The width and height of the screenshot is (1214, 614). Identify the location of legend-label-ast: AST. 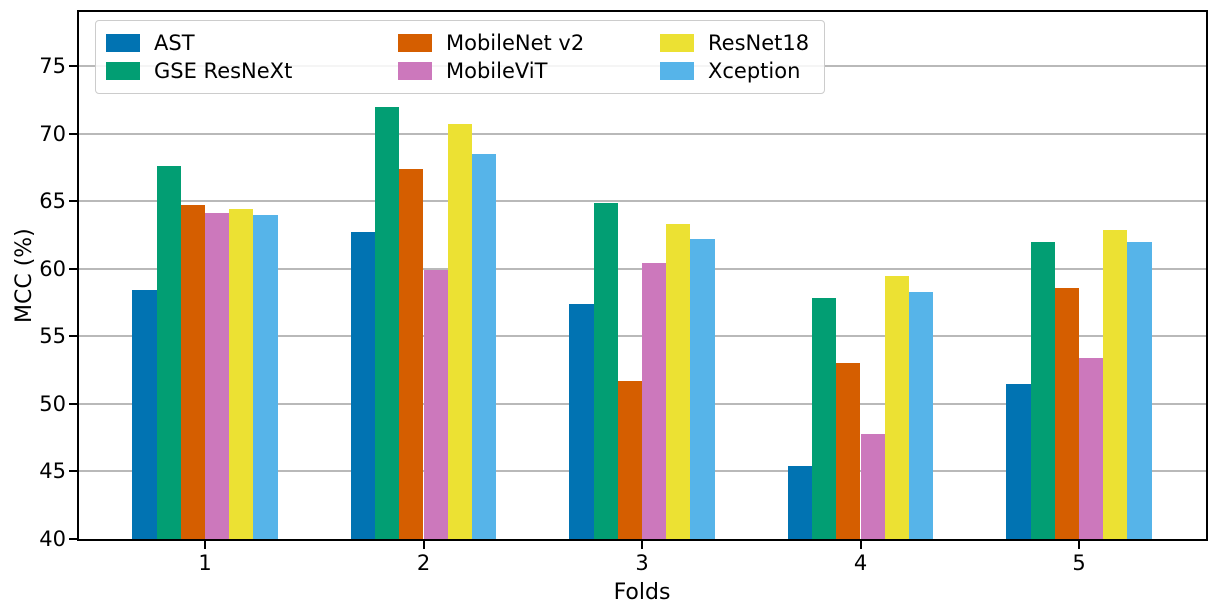
(174, 43).